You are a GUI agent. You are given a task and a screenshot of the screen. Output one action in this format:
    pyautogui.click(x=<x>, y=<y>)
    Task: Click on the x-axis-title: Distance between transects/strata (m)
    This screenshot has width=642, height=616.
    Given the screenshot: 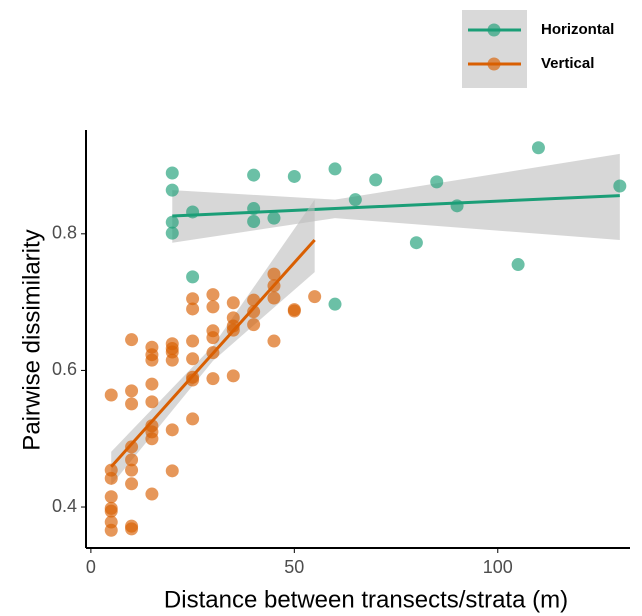 What is the action you would take?
    pyautogui.click(x=366, y=599)
    